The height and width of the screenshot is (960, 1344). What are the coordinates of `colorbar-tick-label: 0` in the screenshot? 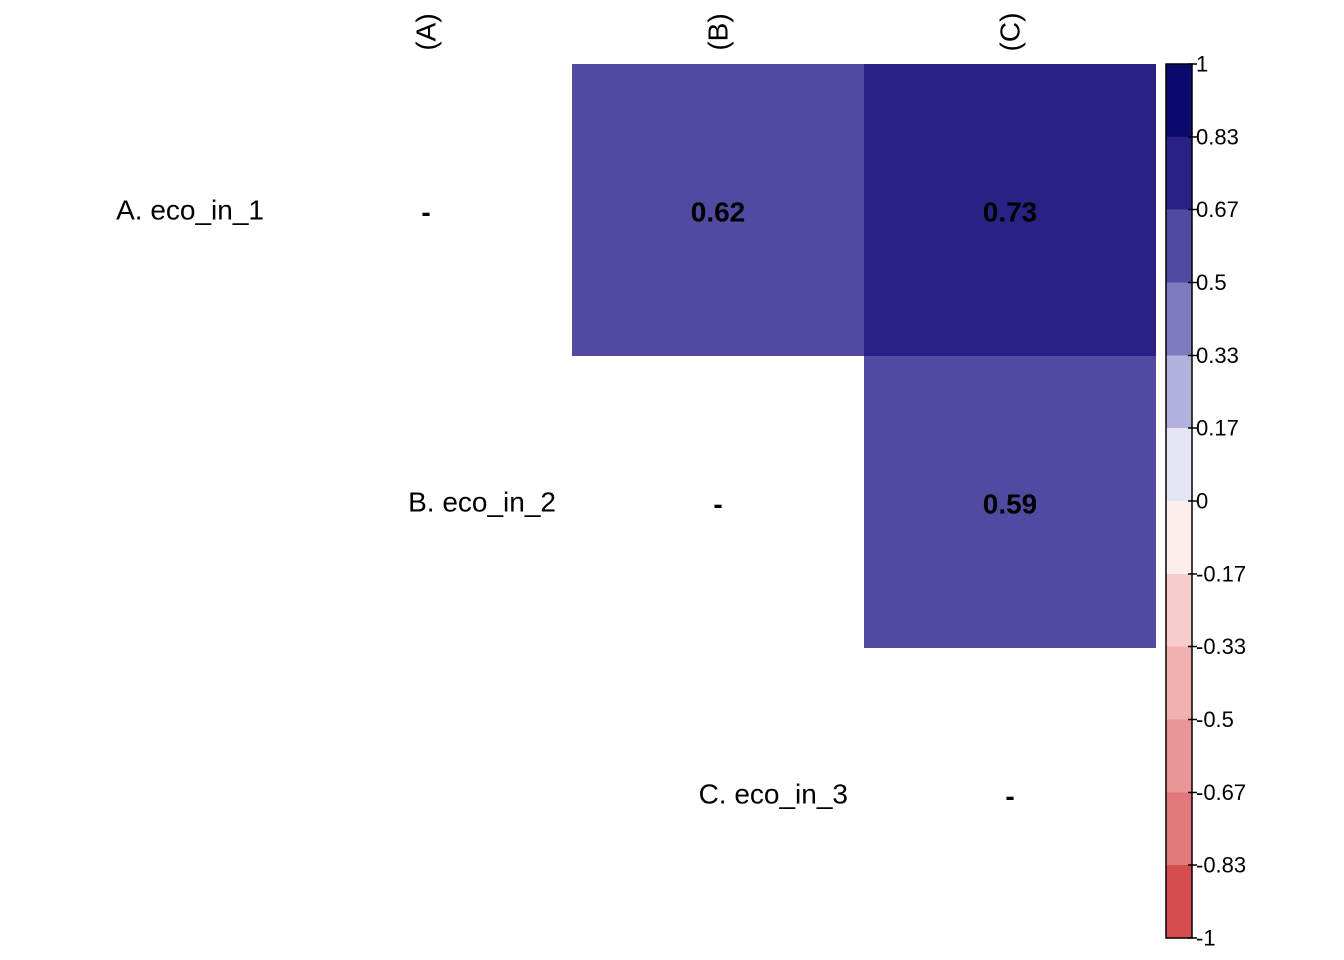 It's located at (1202, 501).